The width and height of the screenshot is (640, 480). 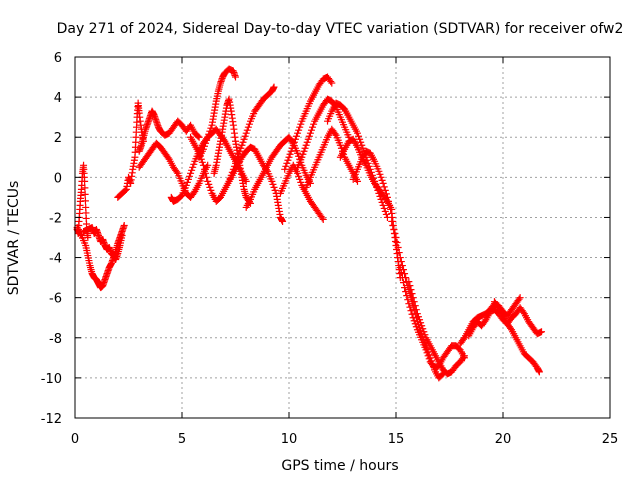 I want to click on y-tick-label: -2, so click(x=55, y=218).